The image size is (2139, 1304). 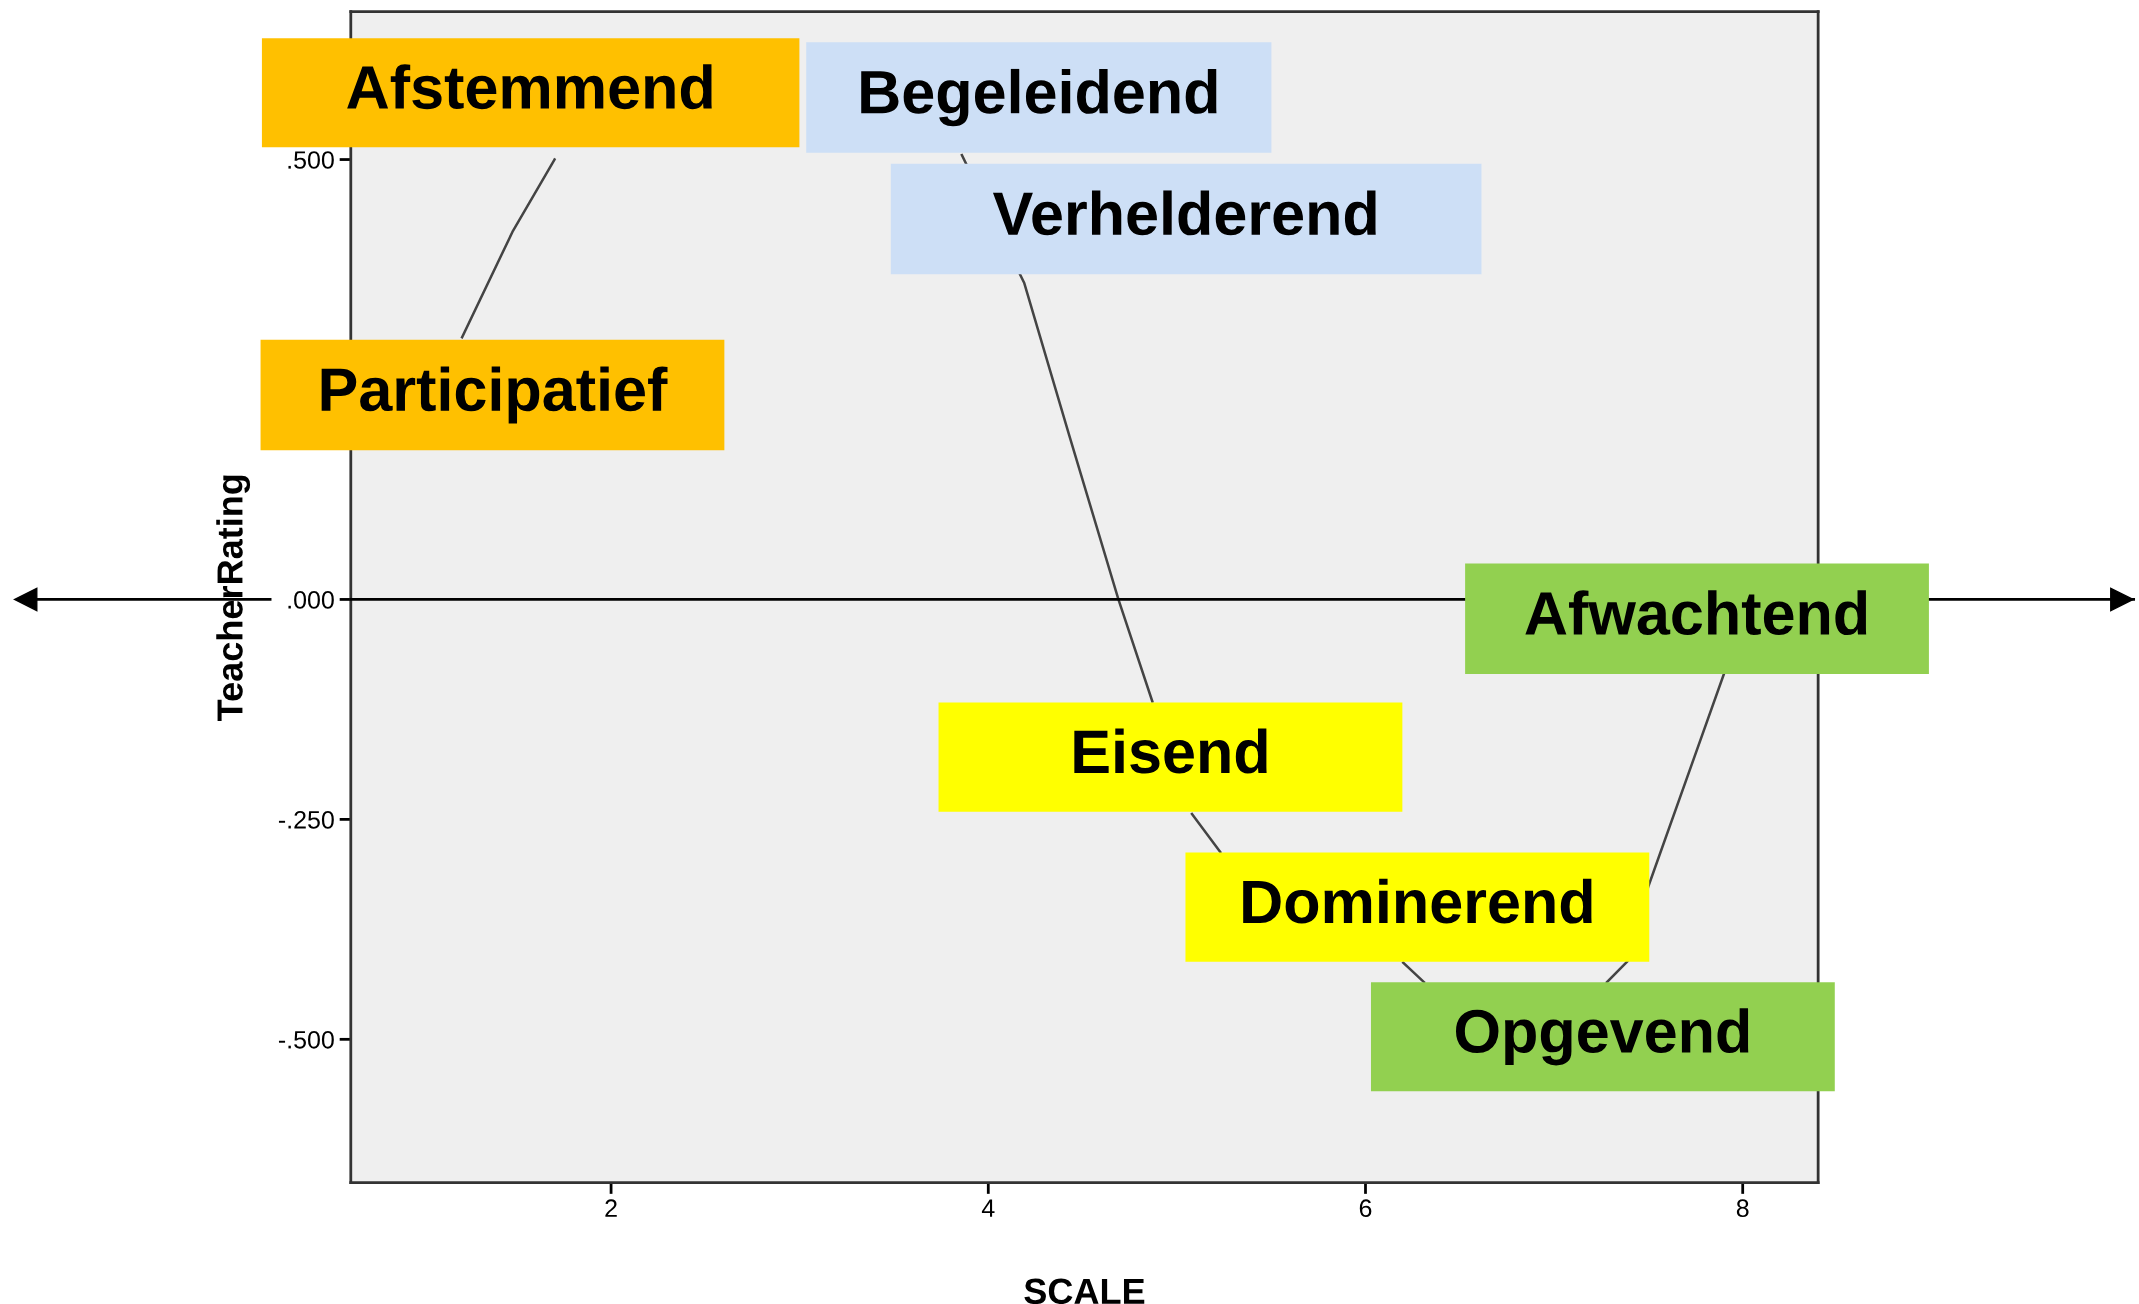 What do you see at coordinates (306, 819) in the screenshot?
I see `y-tick-label: -.250` at bounding box center [306, 819].